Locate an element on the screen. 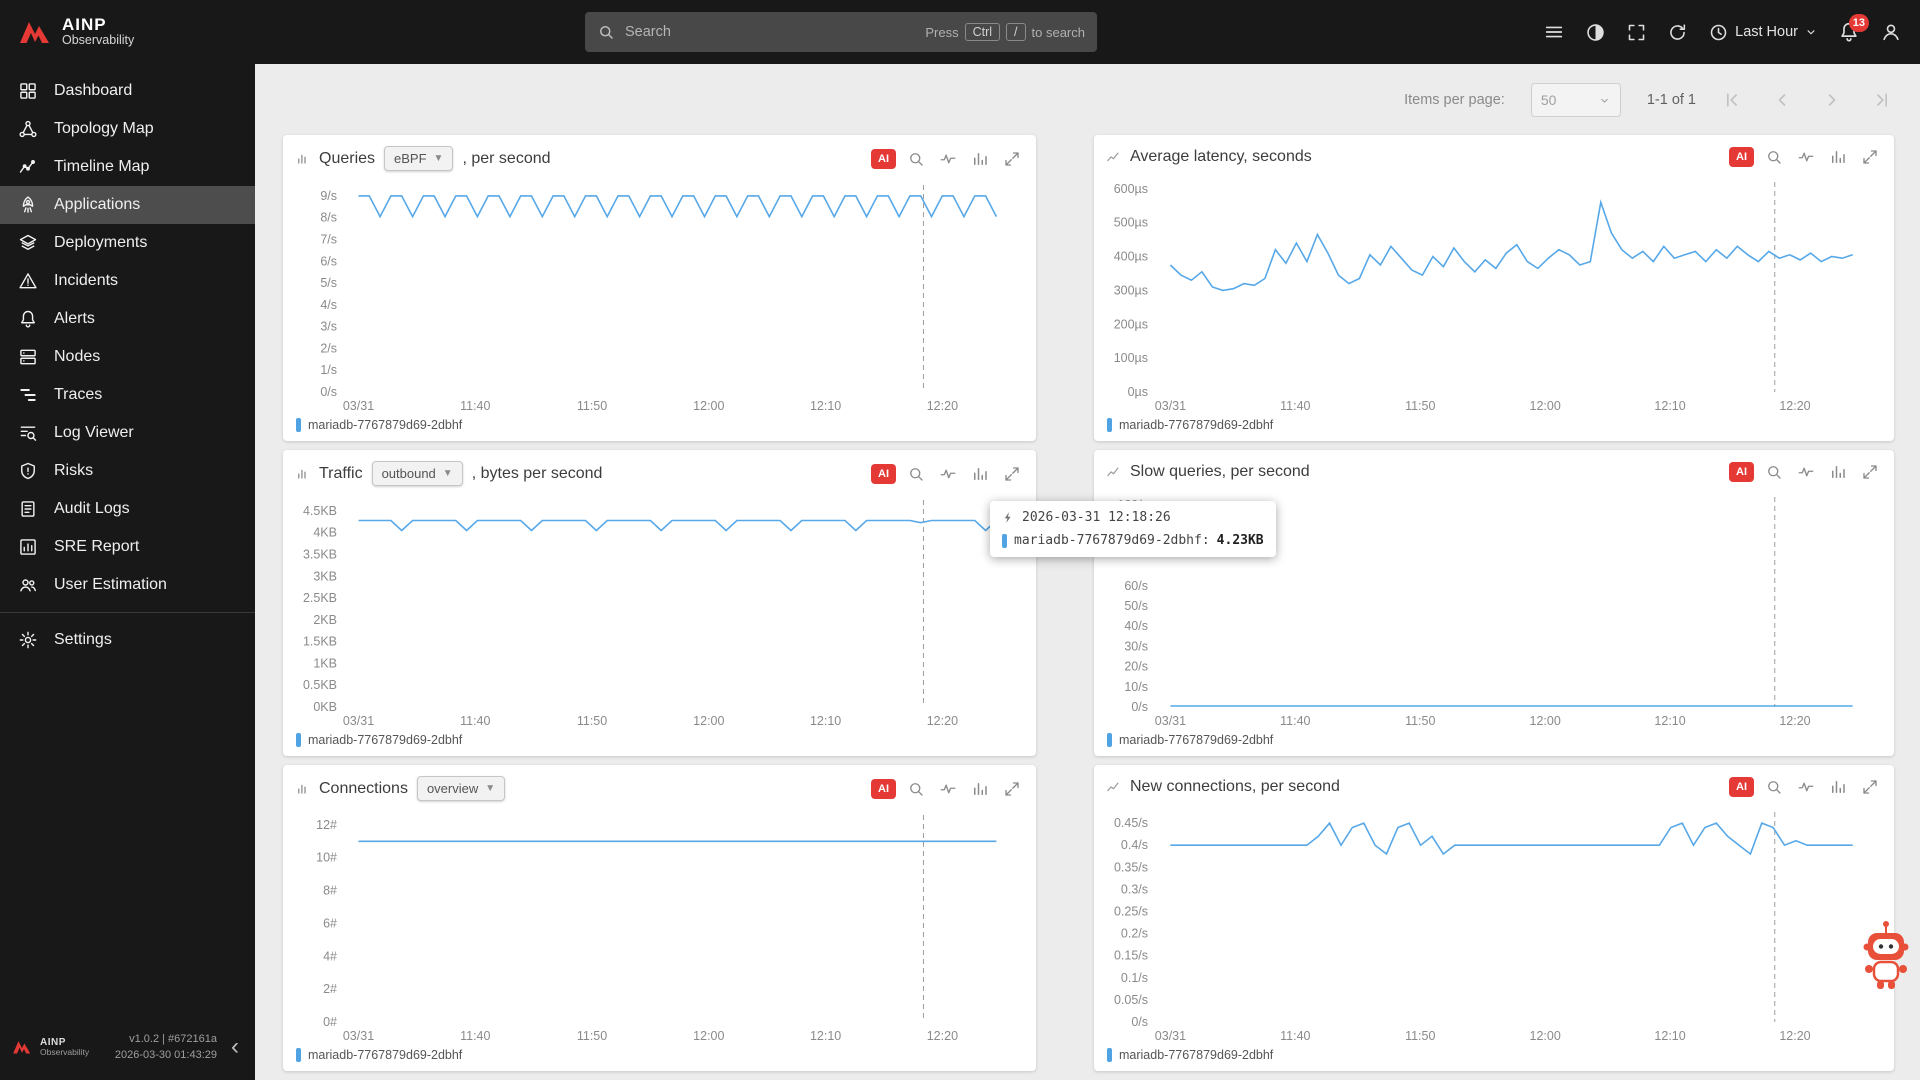 Image resolution: width=1920 pixels, height=1080 pixels. connections-view-select: overview ▼ is located at coordinates (461, 788).